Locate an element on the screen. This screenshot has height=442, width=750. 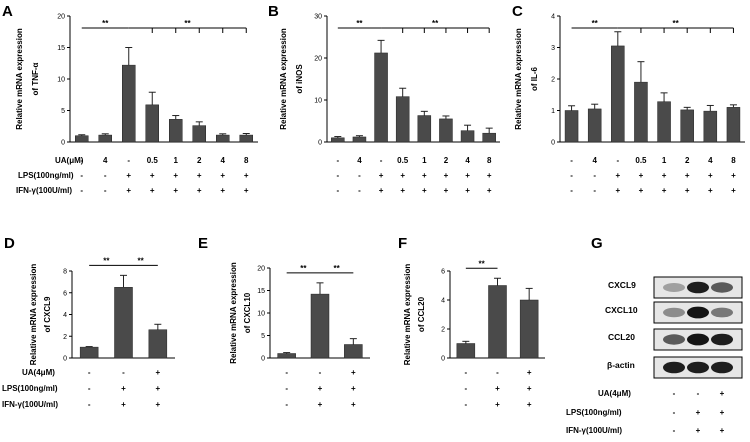
condition-ua: 8 is located at coordinates (733, 160).